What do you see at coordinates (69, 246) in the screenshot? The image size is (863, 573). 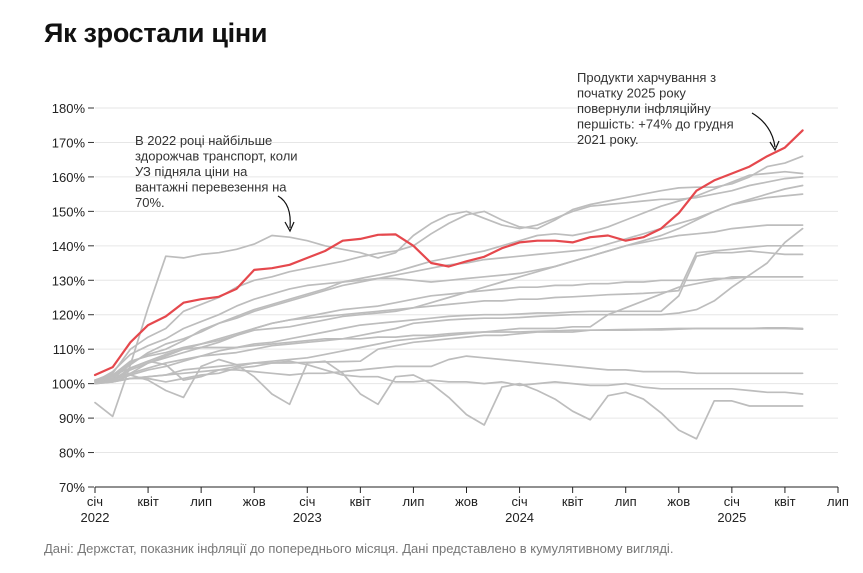 I see `y-tick-label: 140%` at bounding box center [69, 246].